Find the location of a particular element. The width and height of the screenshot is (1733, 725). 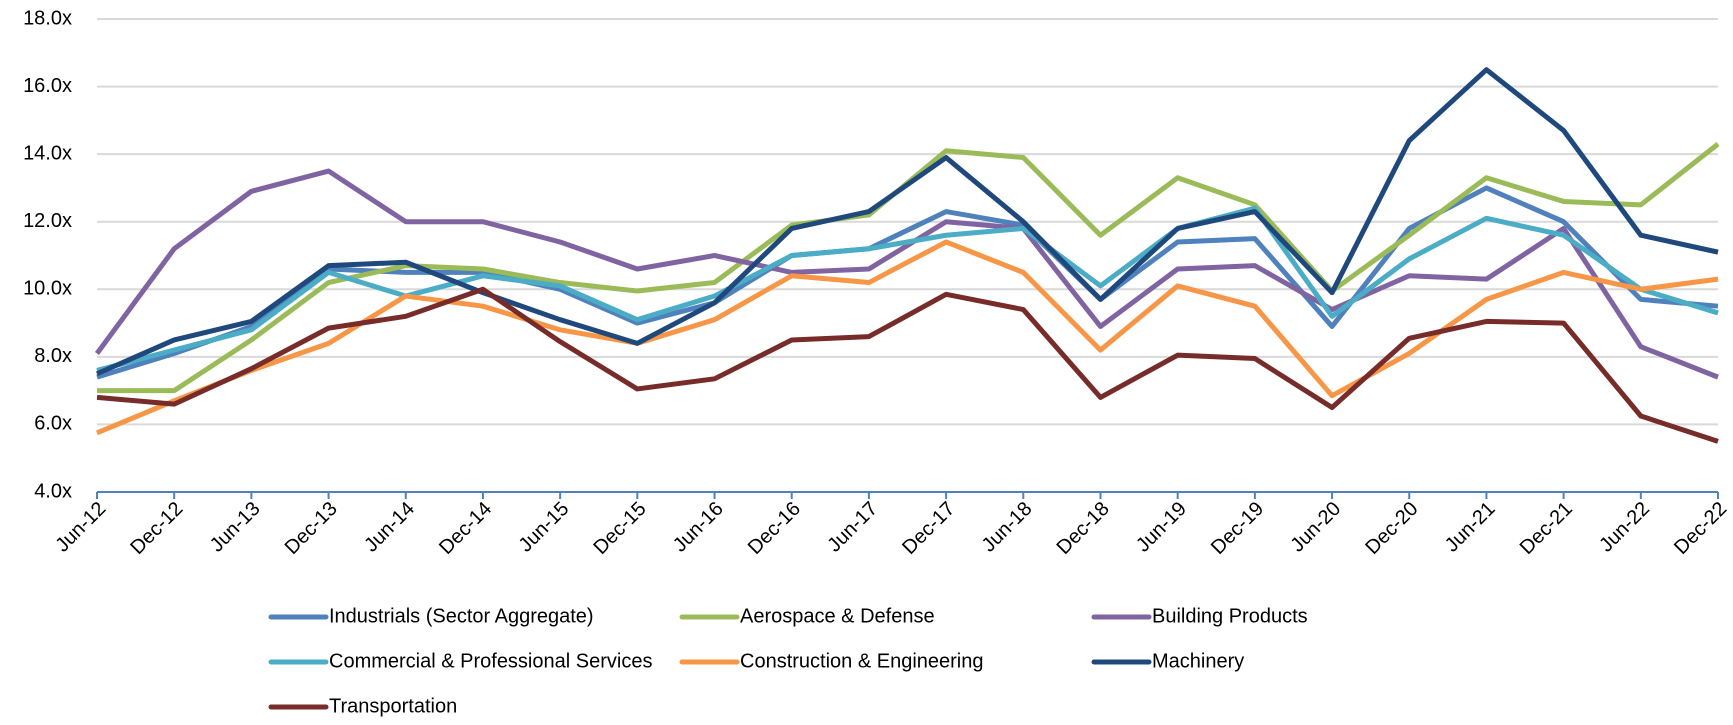

x-tick-label: Jun-22 is located at coordinates (1624, 527).